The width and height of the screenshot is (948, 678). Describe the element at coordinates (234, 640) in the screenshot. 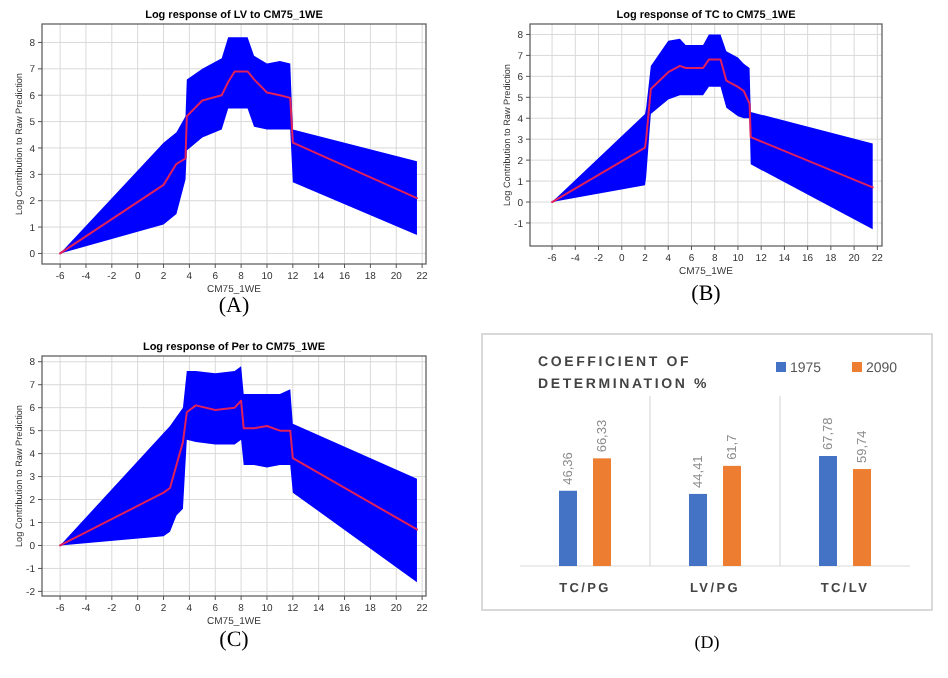

I see `text: (C)` at that location.